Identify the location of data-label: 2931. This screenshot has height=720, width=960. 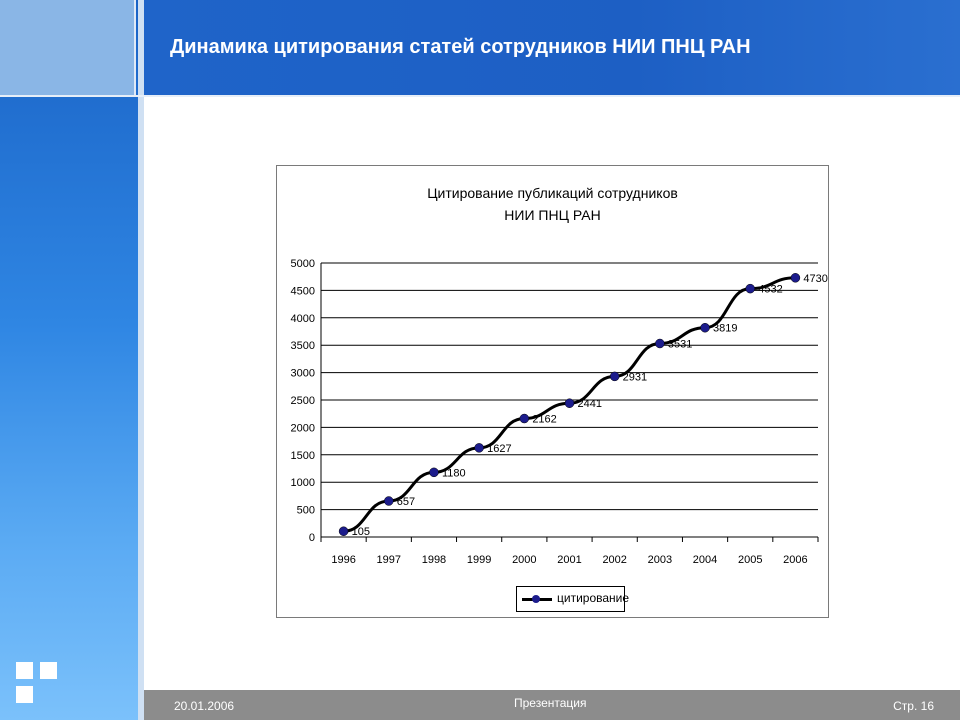
(635, 377).